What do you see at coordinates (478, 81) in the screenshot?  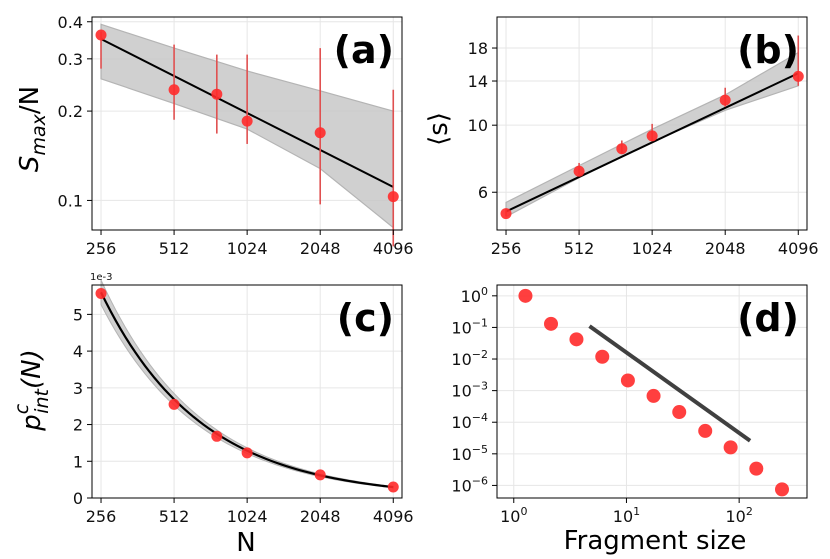 I see `panel-b-ytick-label: 14` at bounding box center [478, 81].